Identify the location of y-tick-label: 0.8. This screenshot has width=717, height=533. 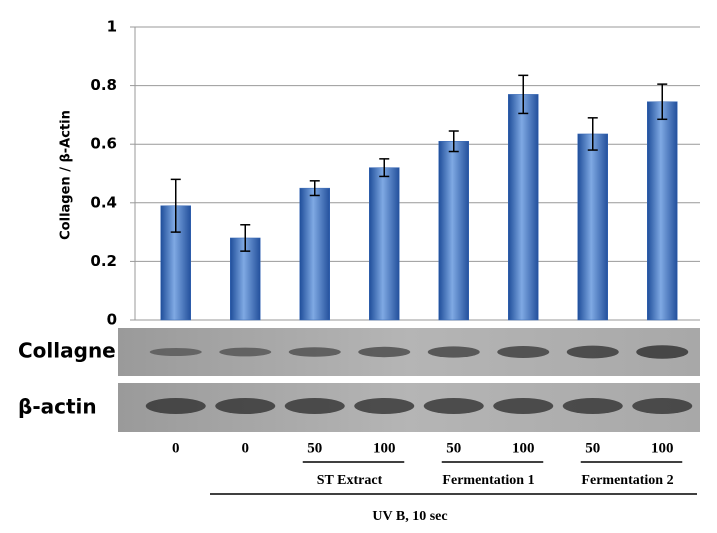
(103, 85).